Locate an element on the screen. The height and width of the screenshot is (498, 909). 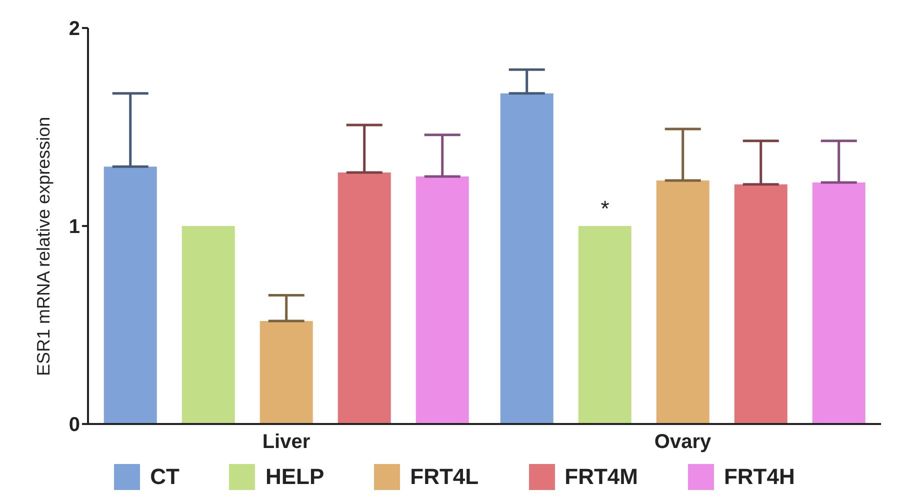
x-tick-label: Liver is located at coordinates (286, 442).